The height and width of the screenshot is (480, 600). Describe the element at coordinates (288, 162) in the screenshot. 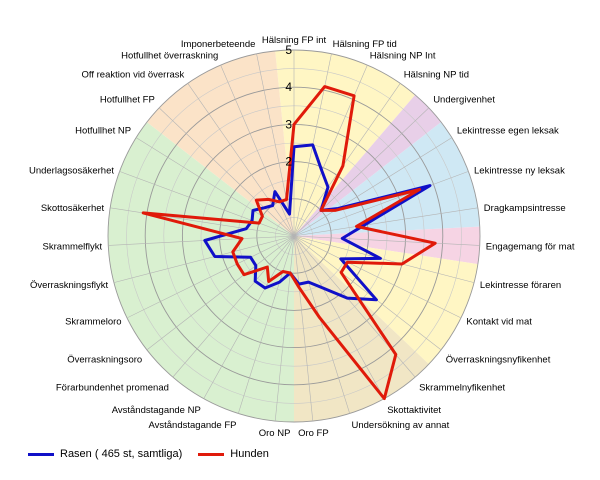

I see `tick-label: 2` at that location.